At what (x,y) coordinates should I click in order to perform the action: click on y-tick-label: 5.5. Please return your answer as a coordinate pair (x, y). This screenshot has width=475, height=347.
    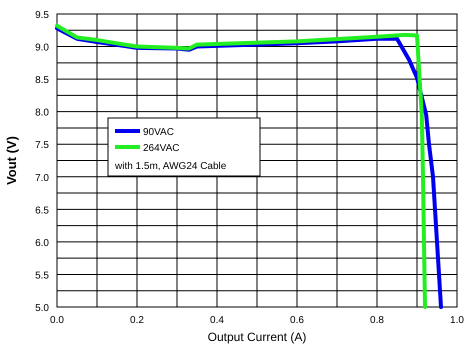
    Looking at the image, I should click on (42, 276).